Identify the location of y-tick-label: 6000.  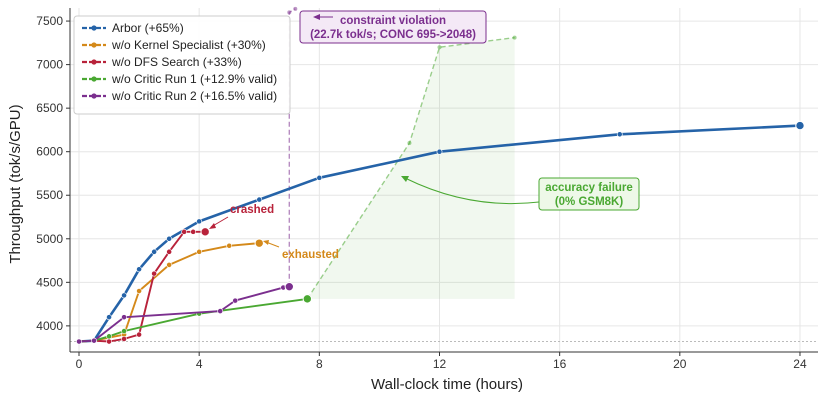
(49, 152).